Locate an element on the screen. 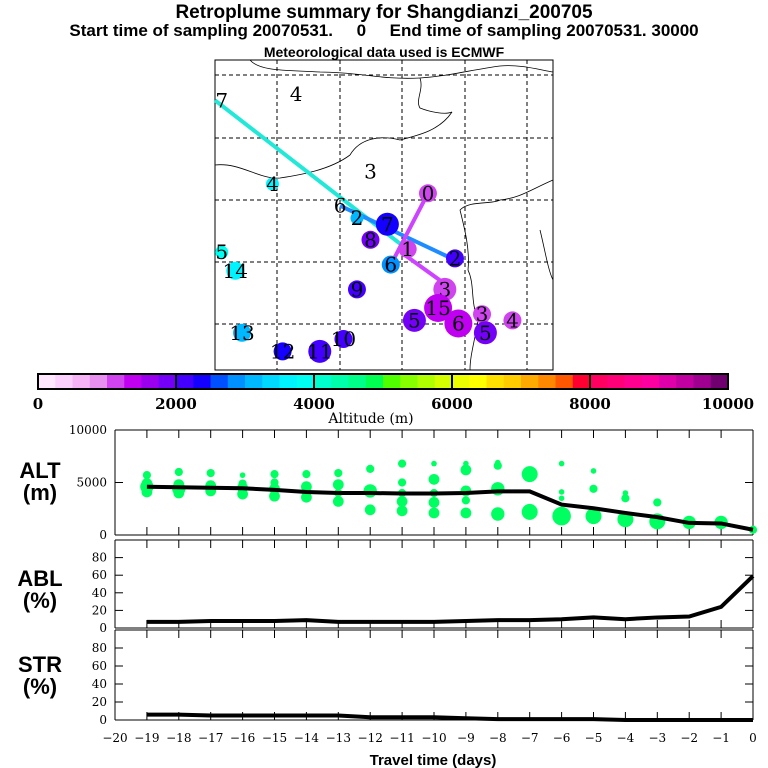 Image resolution: width=768 pixels, height=768 pixels. str-ylabel-unit: (%) is located at coordinates (40, 686).